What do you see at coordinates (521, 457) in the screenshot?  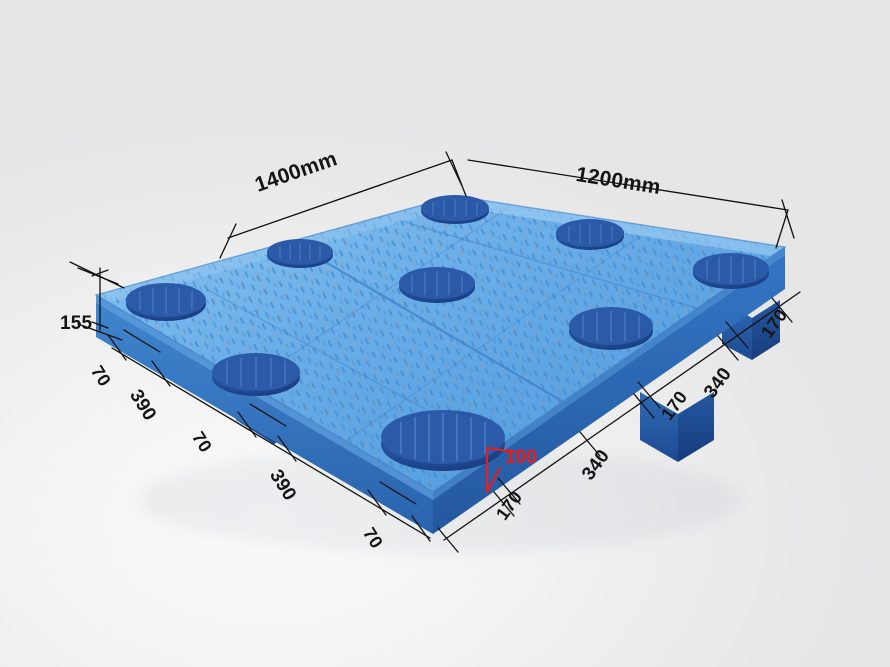 I see `dimension-label-foot-height: 100` at bounding box center [521, 457].